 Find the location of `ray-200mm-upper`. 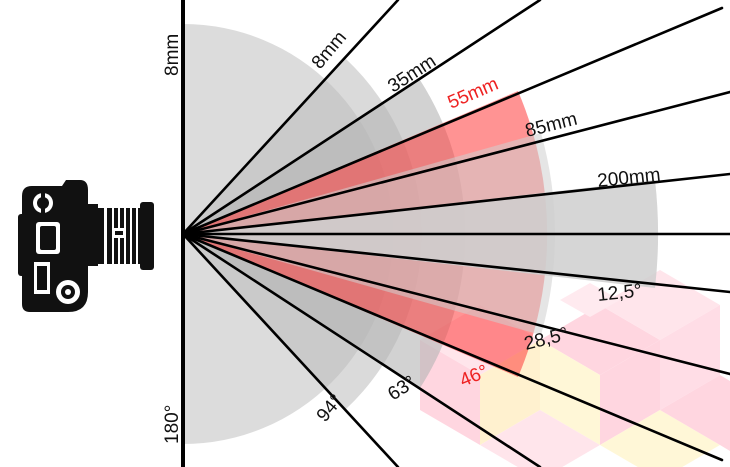

ray-200mm-upper is located at coordinates (455, 204).